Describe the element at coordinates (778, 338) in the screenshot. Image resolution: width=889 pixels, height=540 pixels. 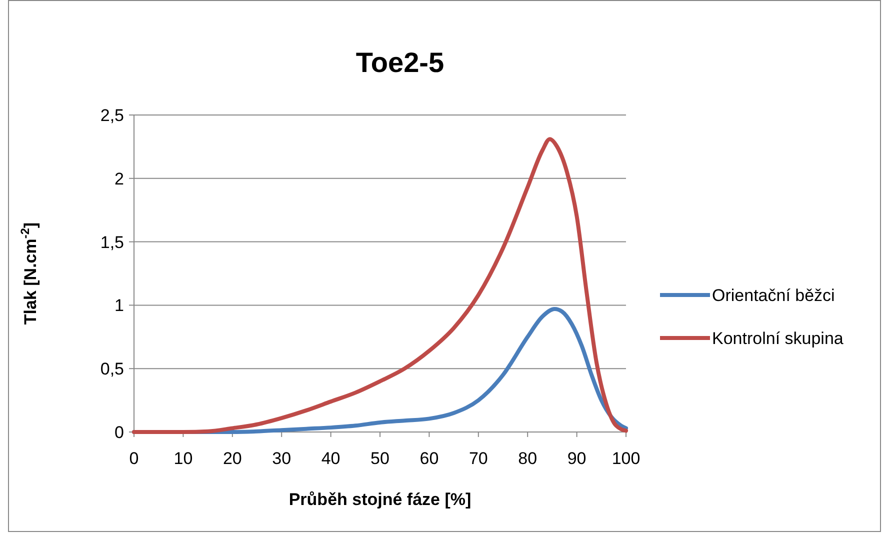
I see `legend-label: Kontrolní skupina` at that location.